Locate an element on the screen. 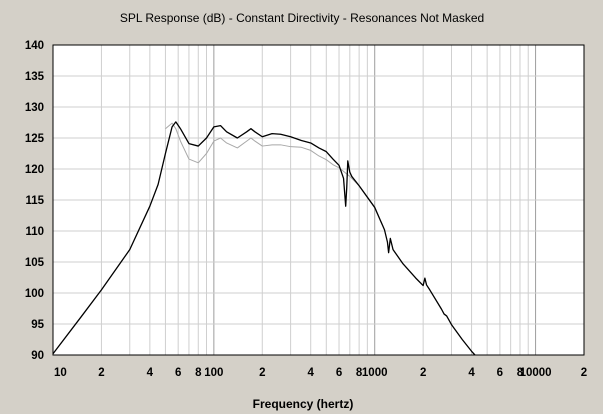 Image resolution: width=603 pixels, height=414 pixels. y-tick-label: 125 is located at coordinates (35, 139).